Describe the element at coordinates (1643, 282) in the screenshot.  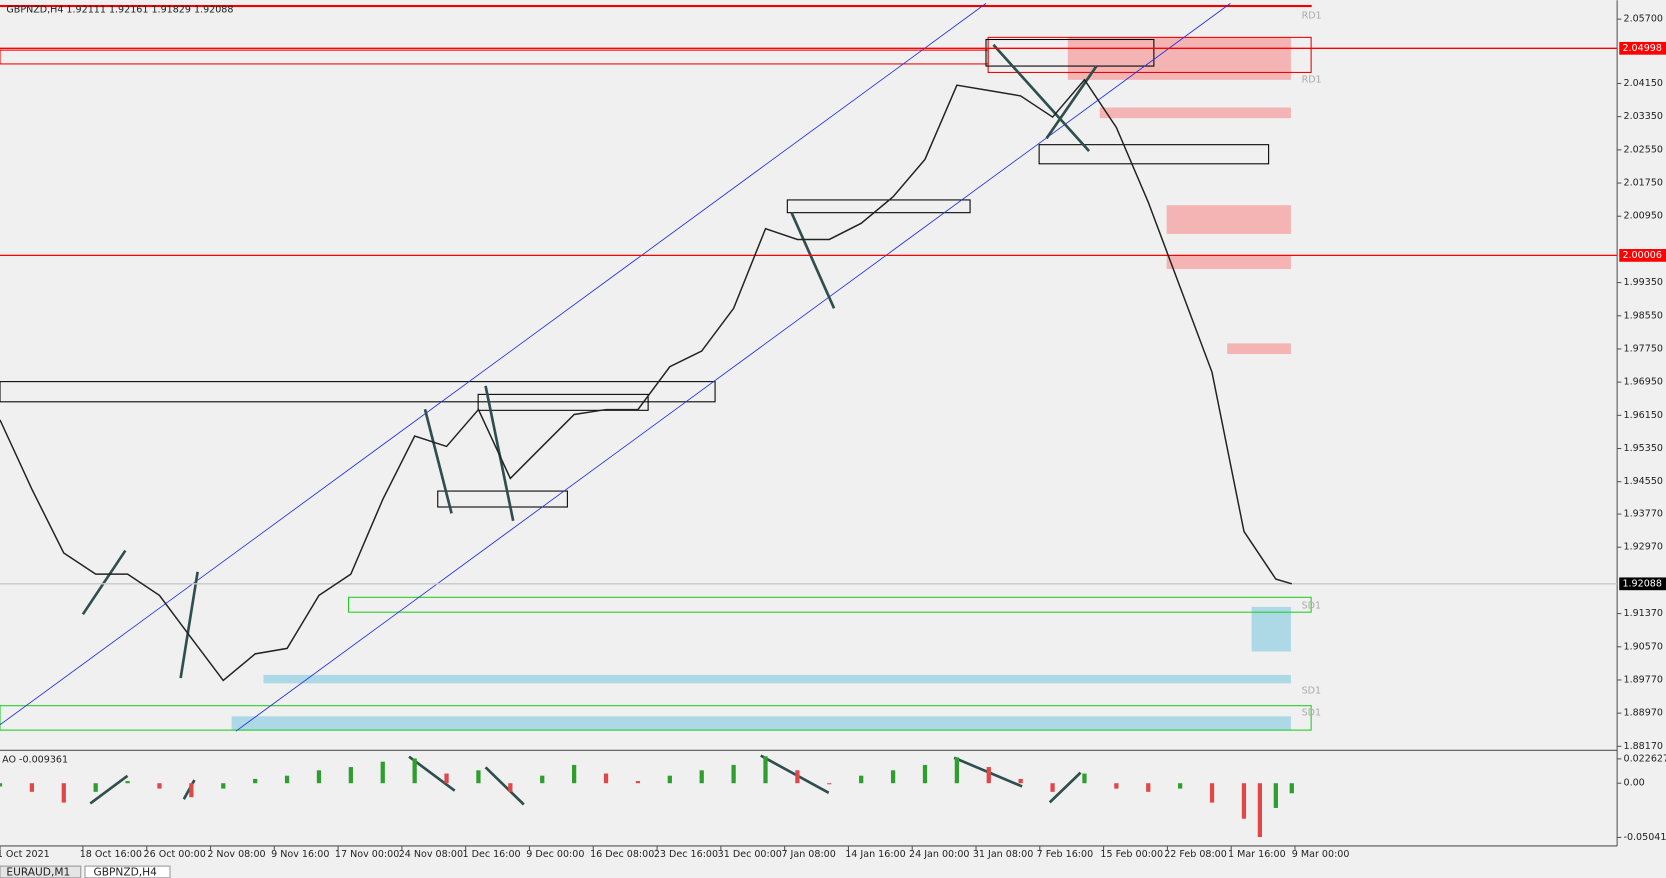
I see `y-tick-label: 1.99350` at that location.